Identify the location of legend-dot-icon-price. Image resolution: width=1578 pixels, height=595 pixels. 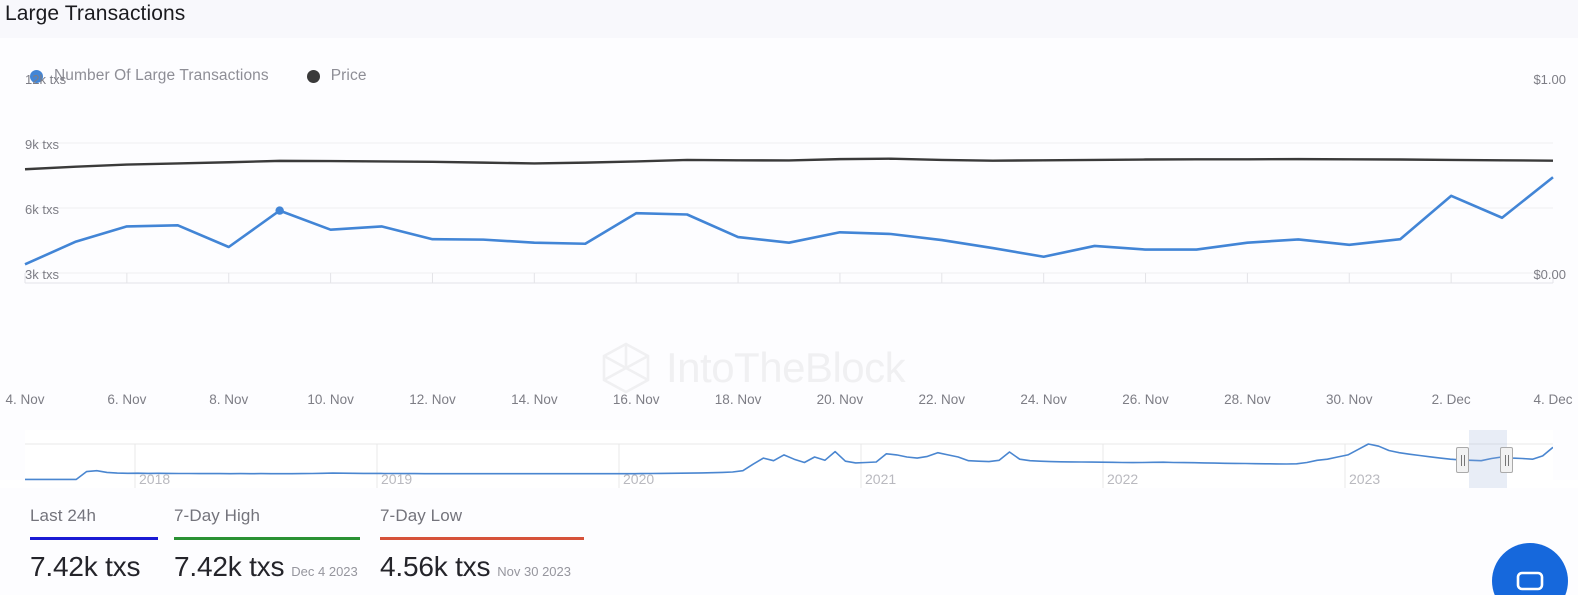
(313, 76).